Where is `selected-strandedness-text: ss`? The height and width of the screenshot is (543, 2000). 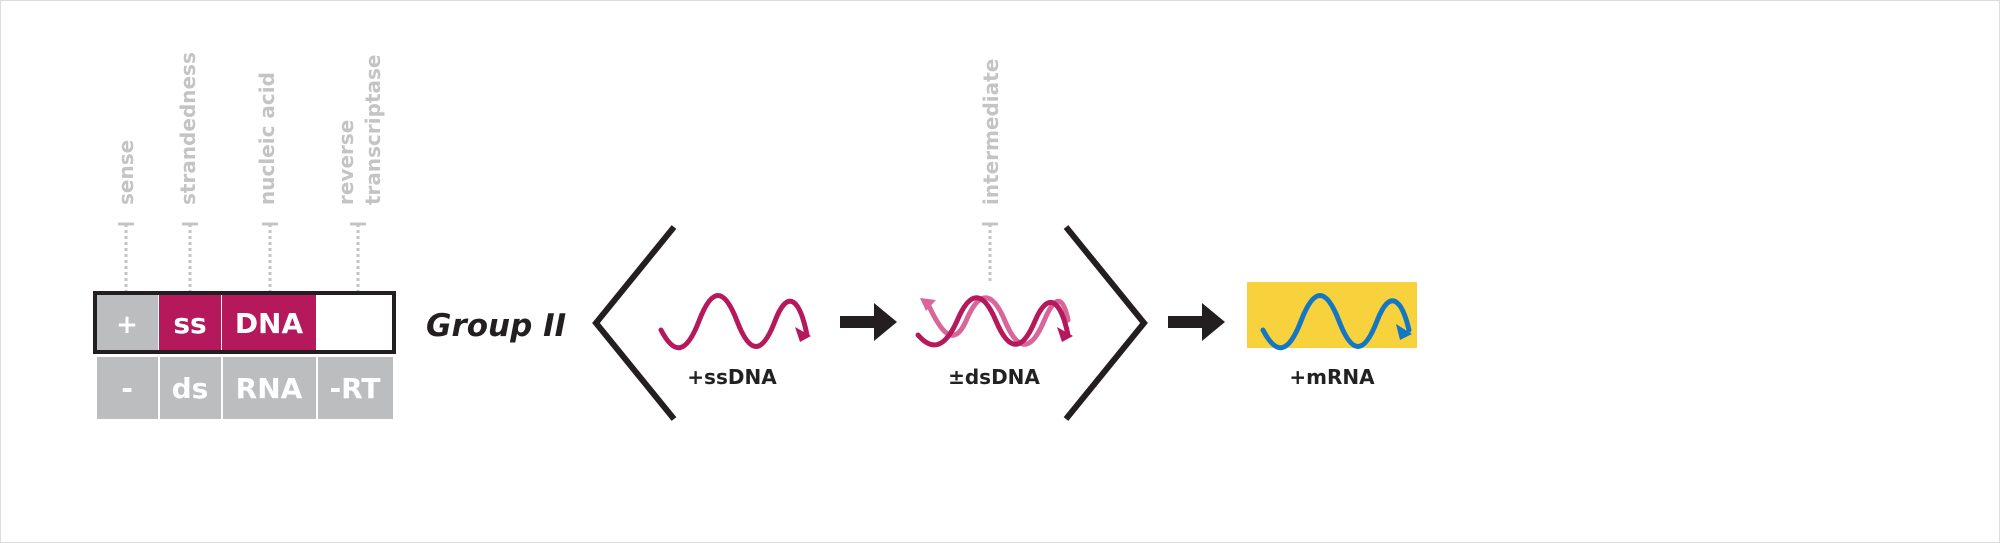
selected-strandedness-text: ss is located at coordinates (189, 323).